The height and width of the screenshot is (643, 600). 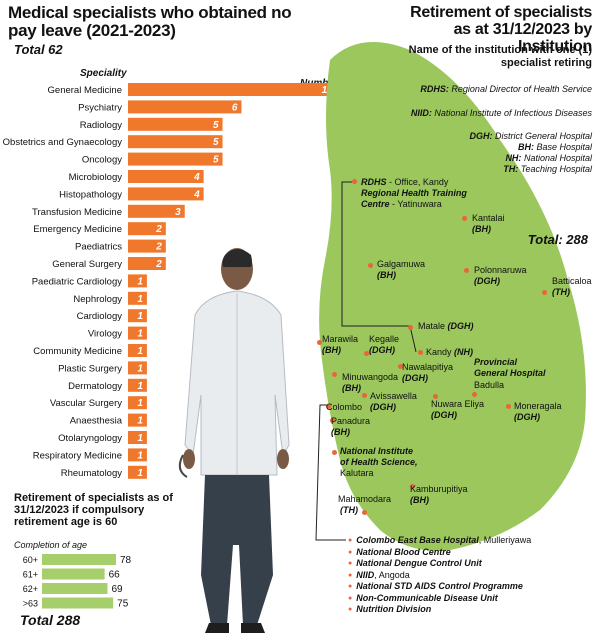 What do you see at coordinates (386, 275) in the screenshot?
I see `place-galgamuwa-type: (BH)` at bounding box center [386, 275].